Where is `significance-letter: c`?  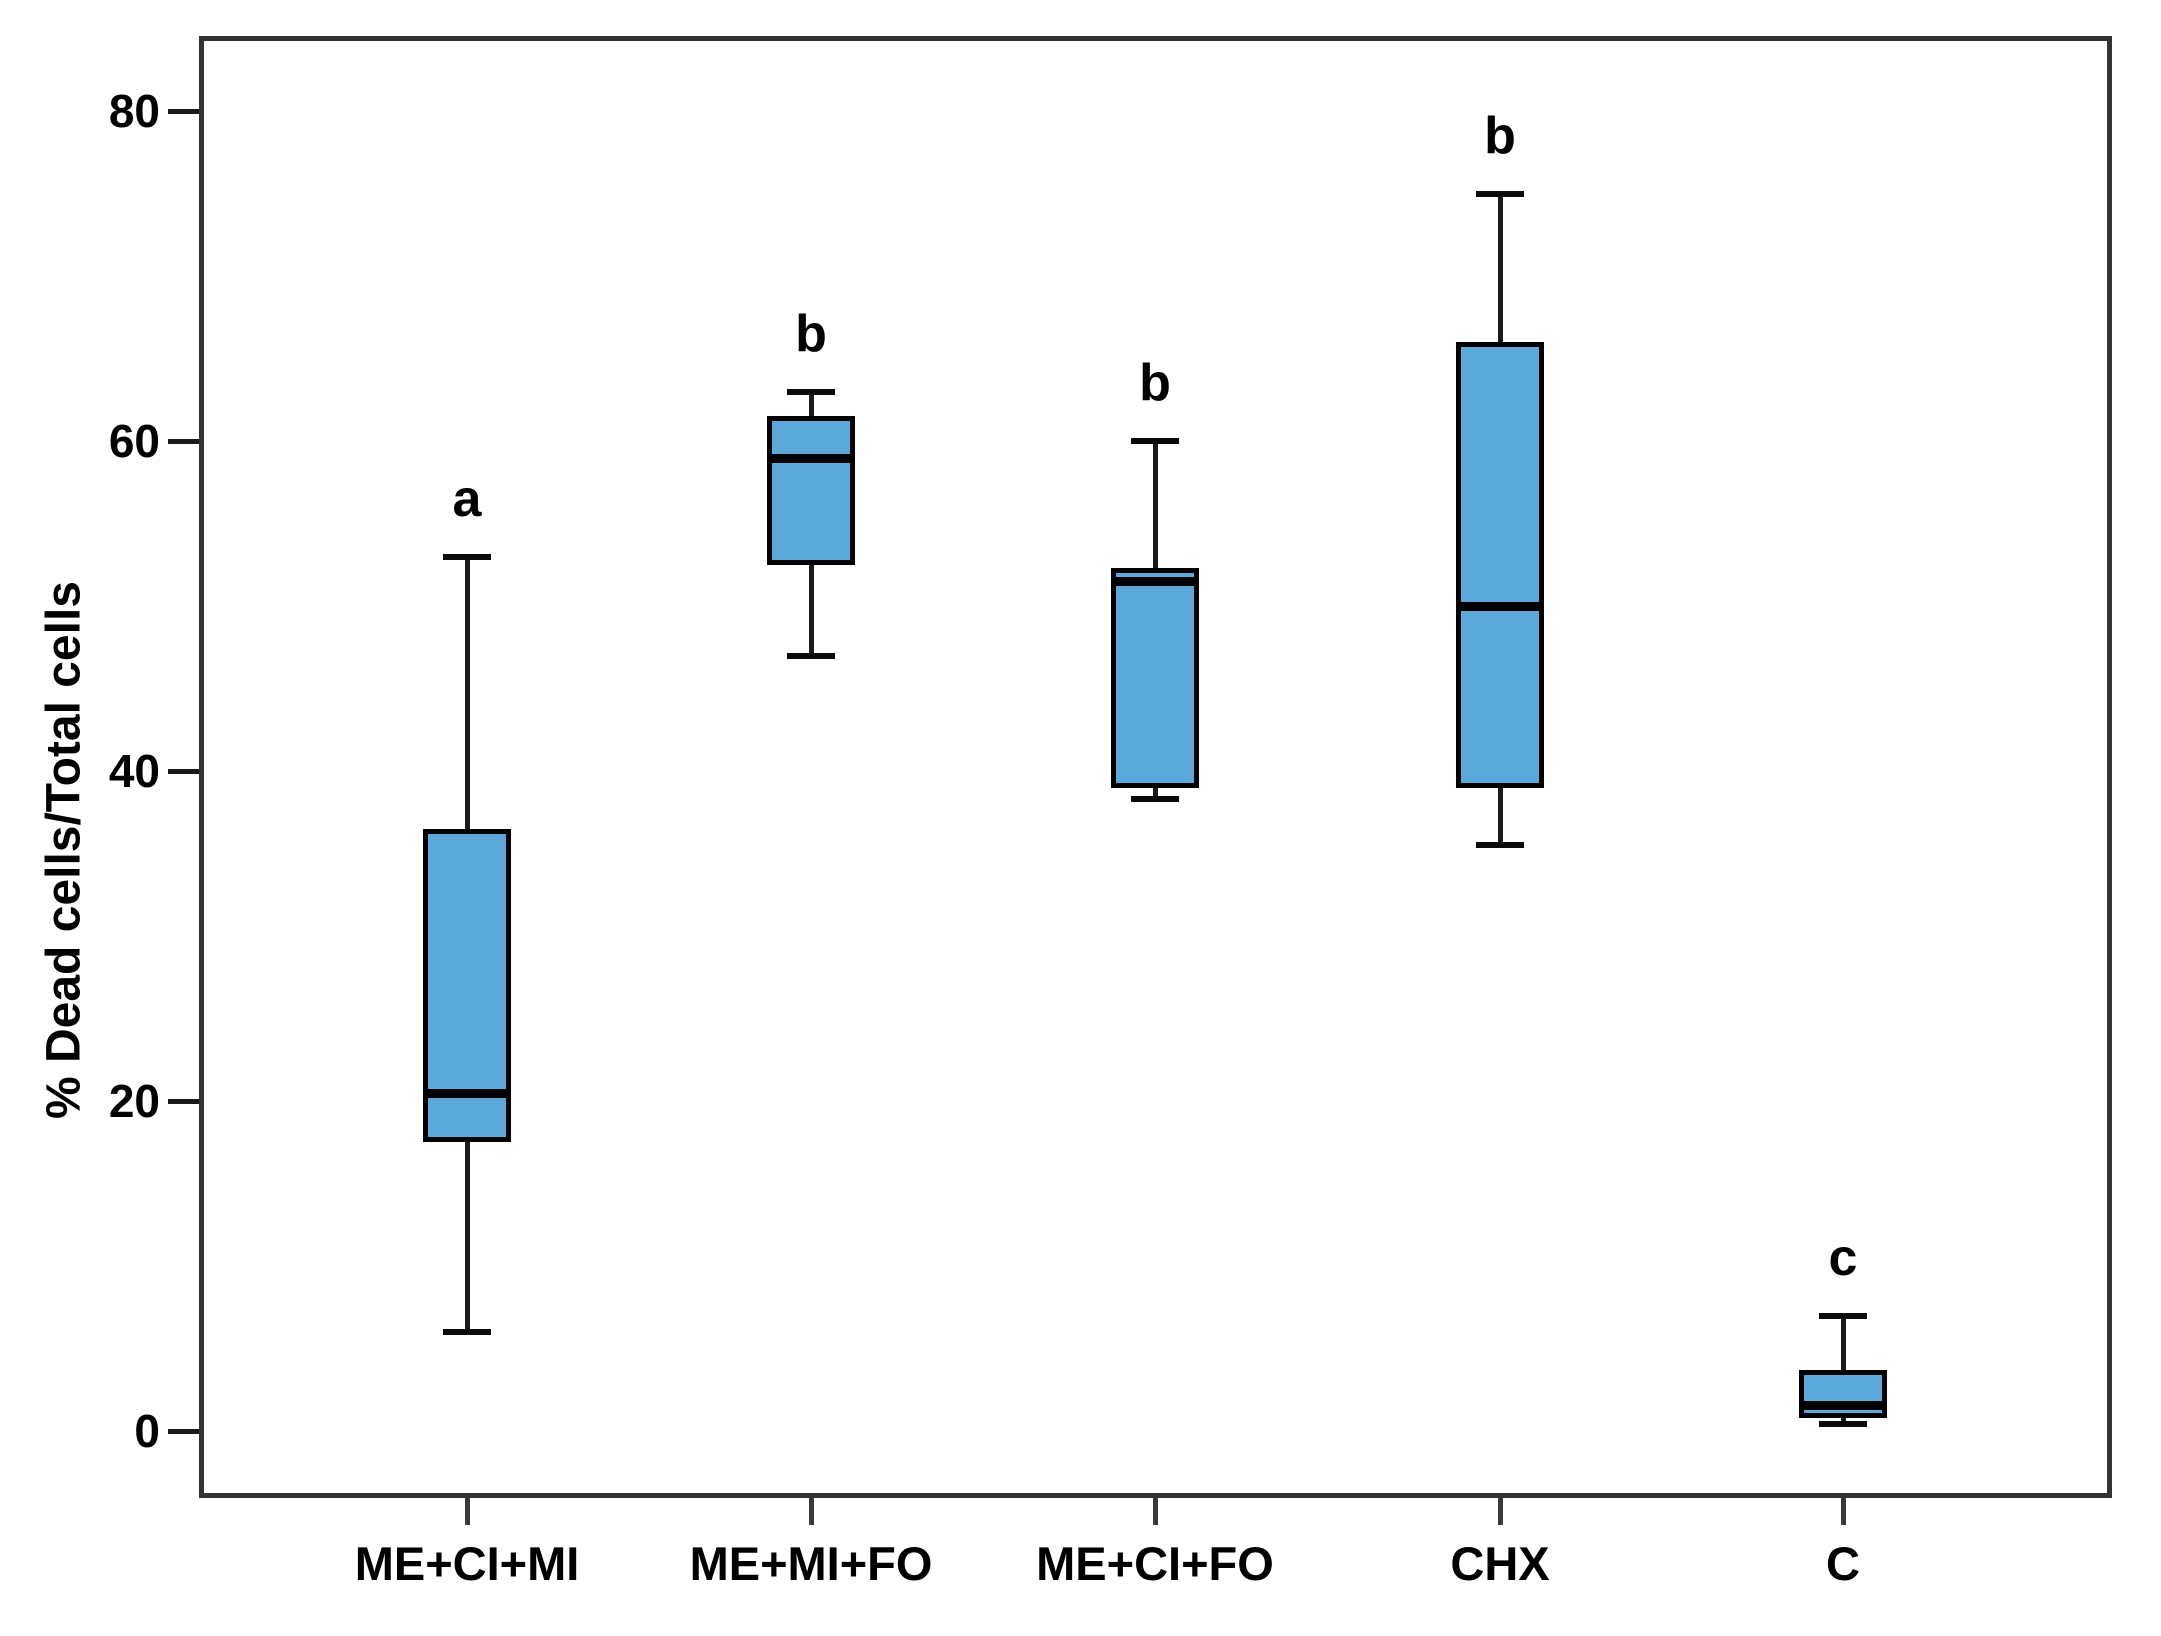 significance-letter: c is located at coordinates (1843, 1258).